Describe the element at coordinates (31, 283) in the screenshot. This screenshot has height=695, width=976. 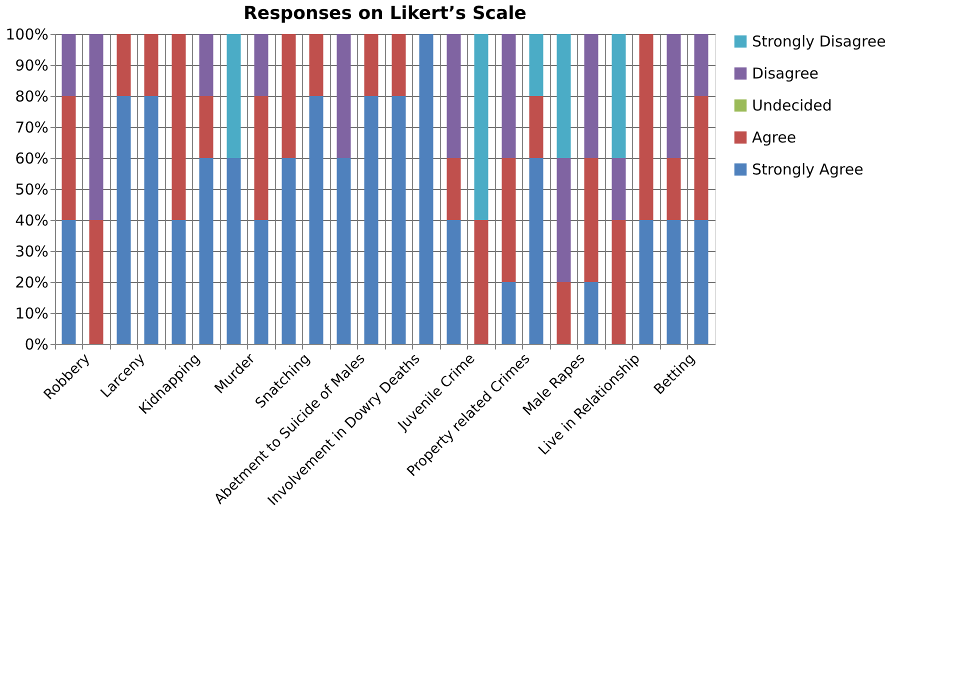
I see `y-tick-label: 20%` at that location.